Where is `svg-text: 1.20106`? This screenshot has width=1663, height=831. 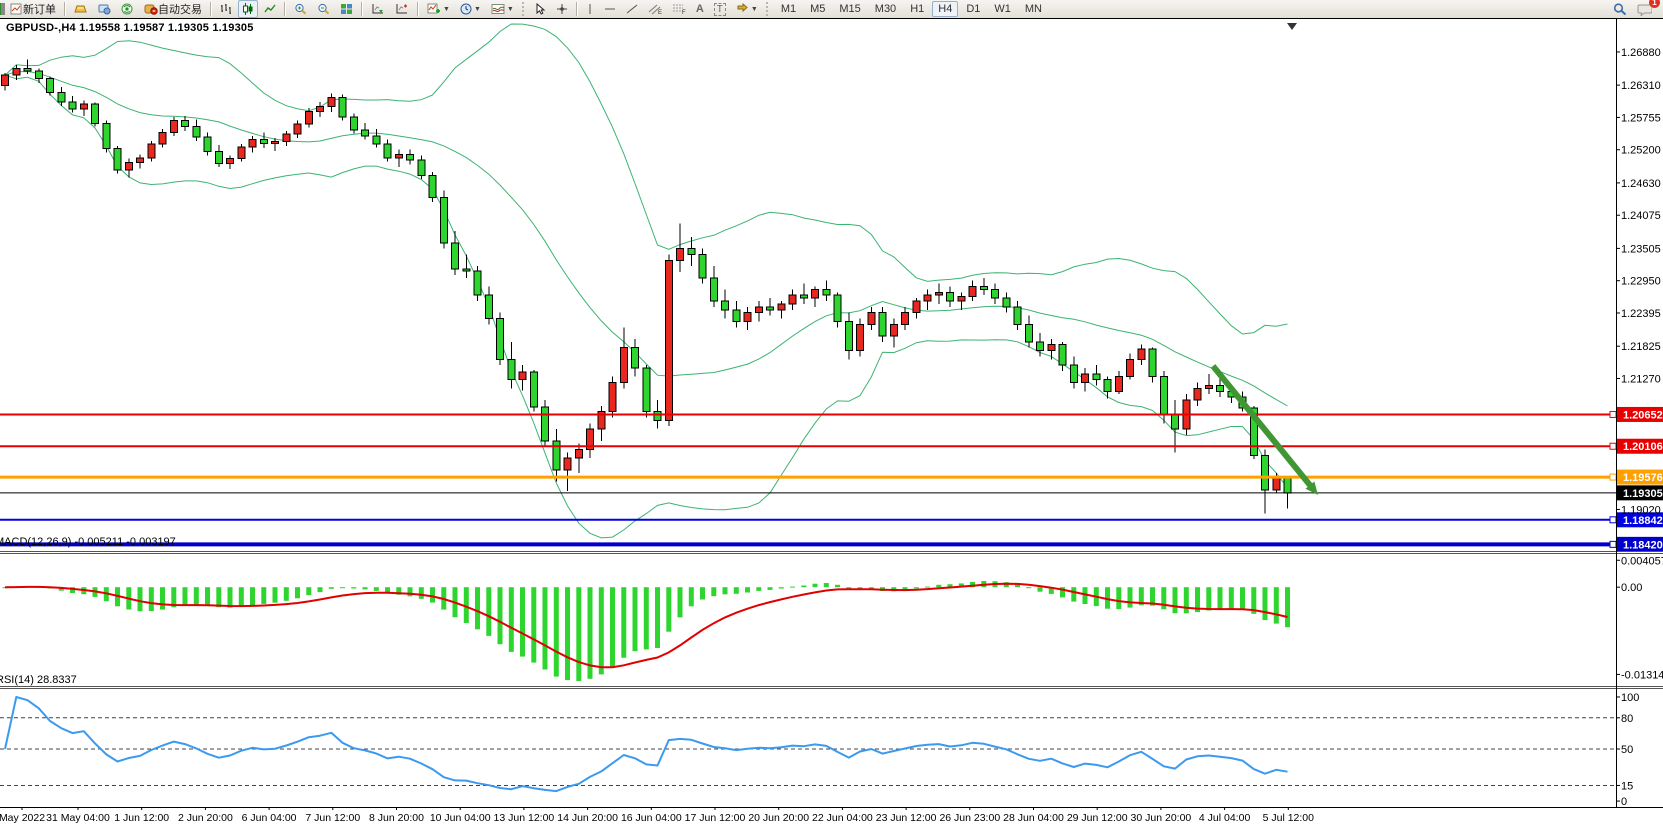 svg-text: 1.20106 is located at coordinates (1643, 447).